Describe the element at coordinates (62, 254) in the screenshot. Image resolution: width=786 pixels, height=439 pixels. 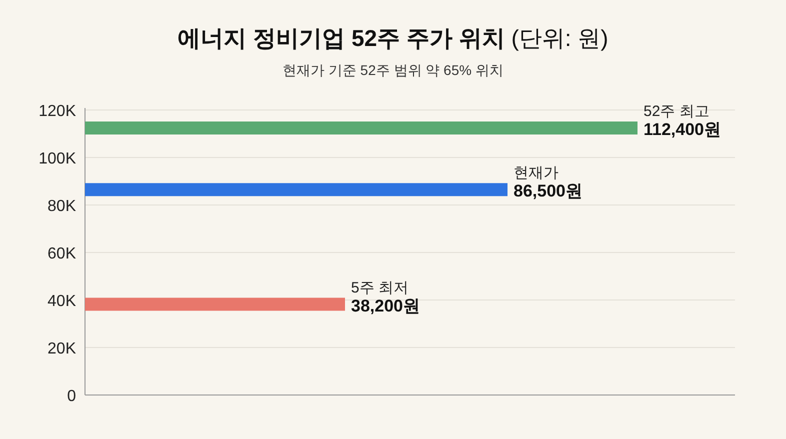
I see `y-tick-label: 60K` at that location.